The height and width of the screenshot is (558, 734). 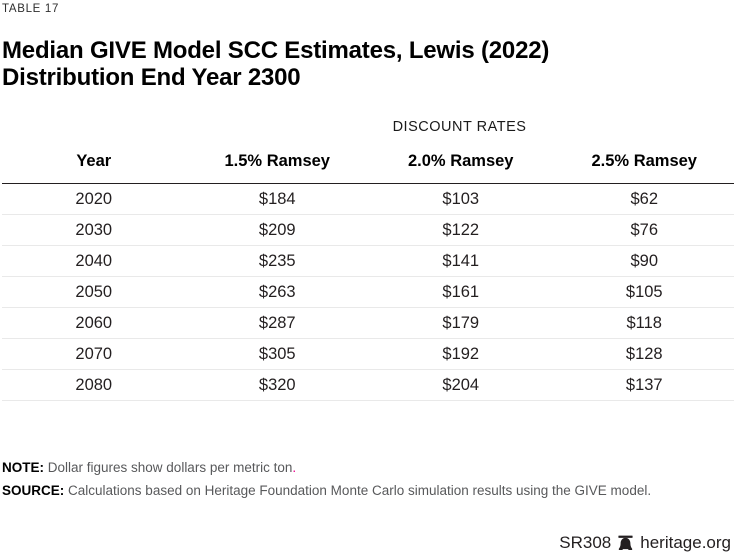 I want to click on table-number-kicker: TABLE 17, so click(x=31, y=9).